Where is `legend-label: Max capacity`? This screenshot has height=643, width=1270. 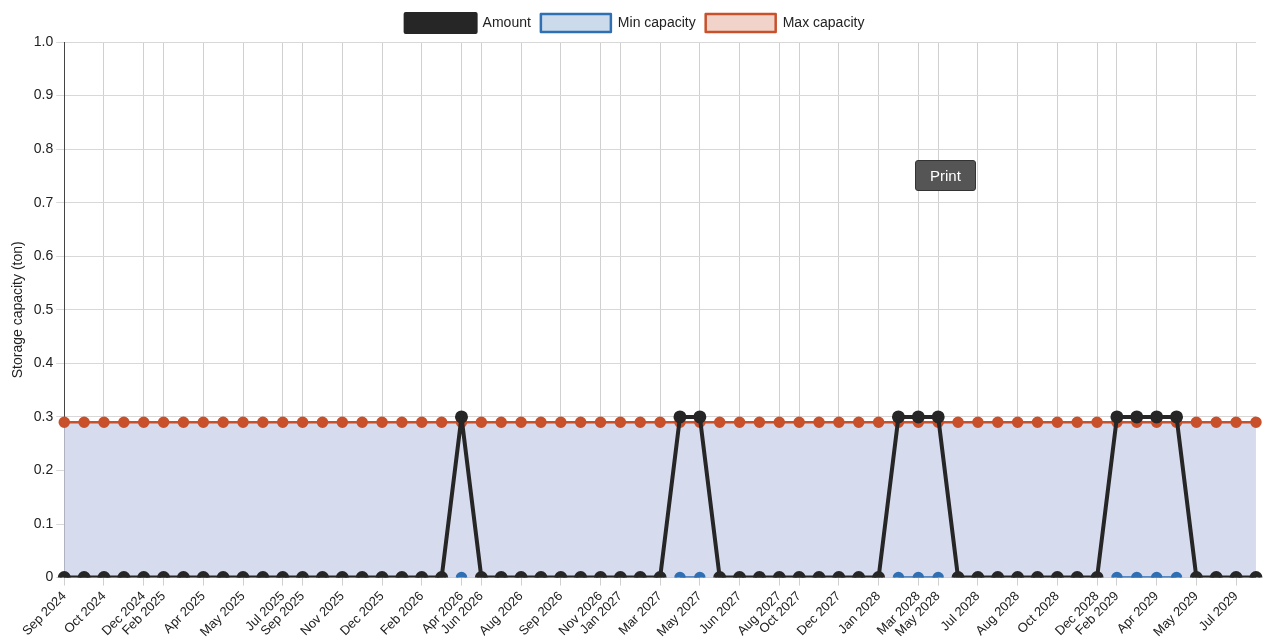 legend-label: Max capacity is located at coordinates (823, 21).